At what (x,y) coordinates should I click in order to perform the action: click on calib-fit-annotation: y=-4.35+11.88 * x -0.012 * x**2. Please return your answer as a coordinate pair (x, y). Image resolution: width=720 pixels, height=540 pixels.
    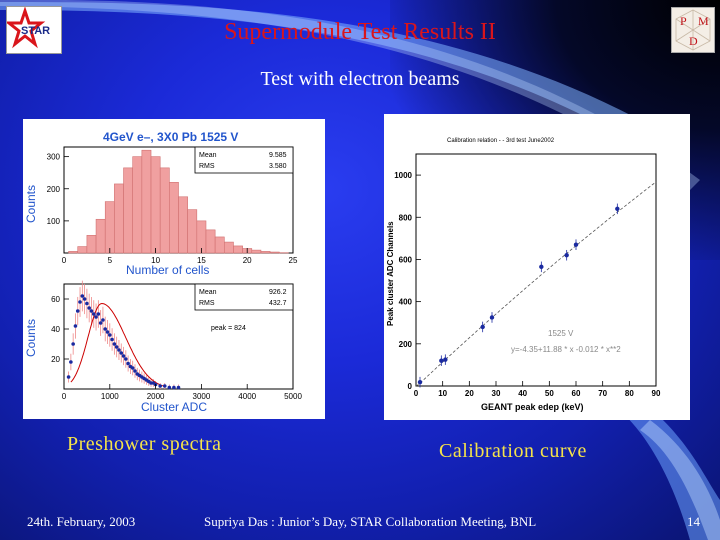
    Looking at the image, I should click on (566, 349).